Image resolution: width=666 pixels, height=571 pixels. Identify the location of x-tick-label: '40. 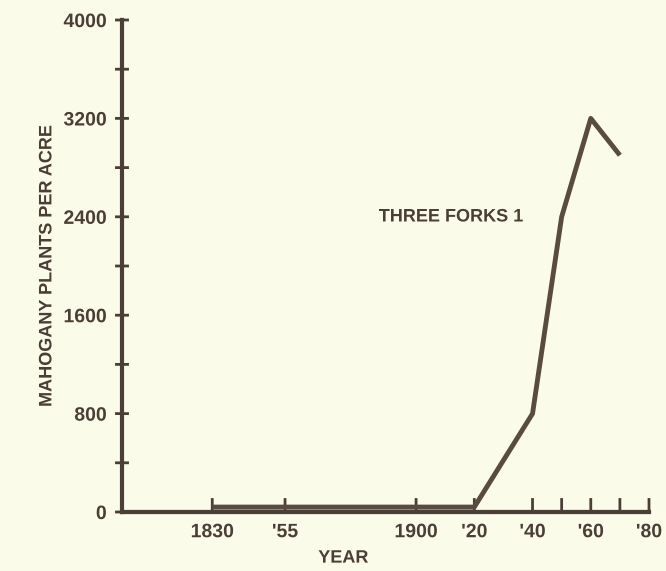
(532, 531).